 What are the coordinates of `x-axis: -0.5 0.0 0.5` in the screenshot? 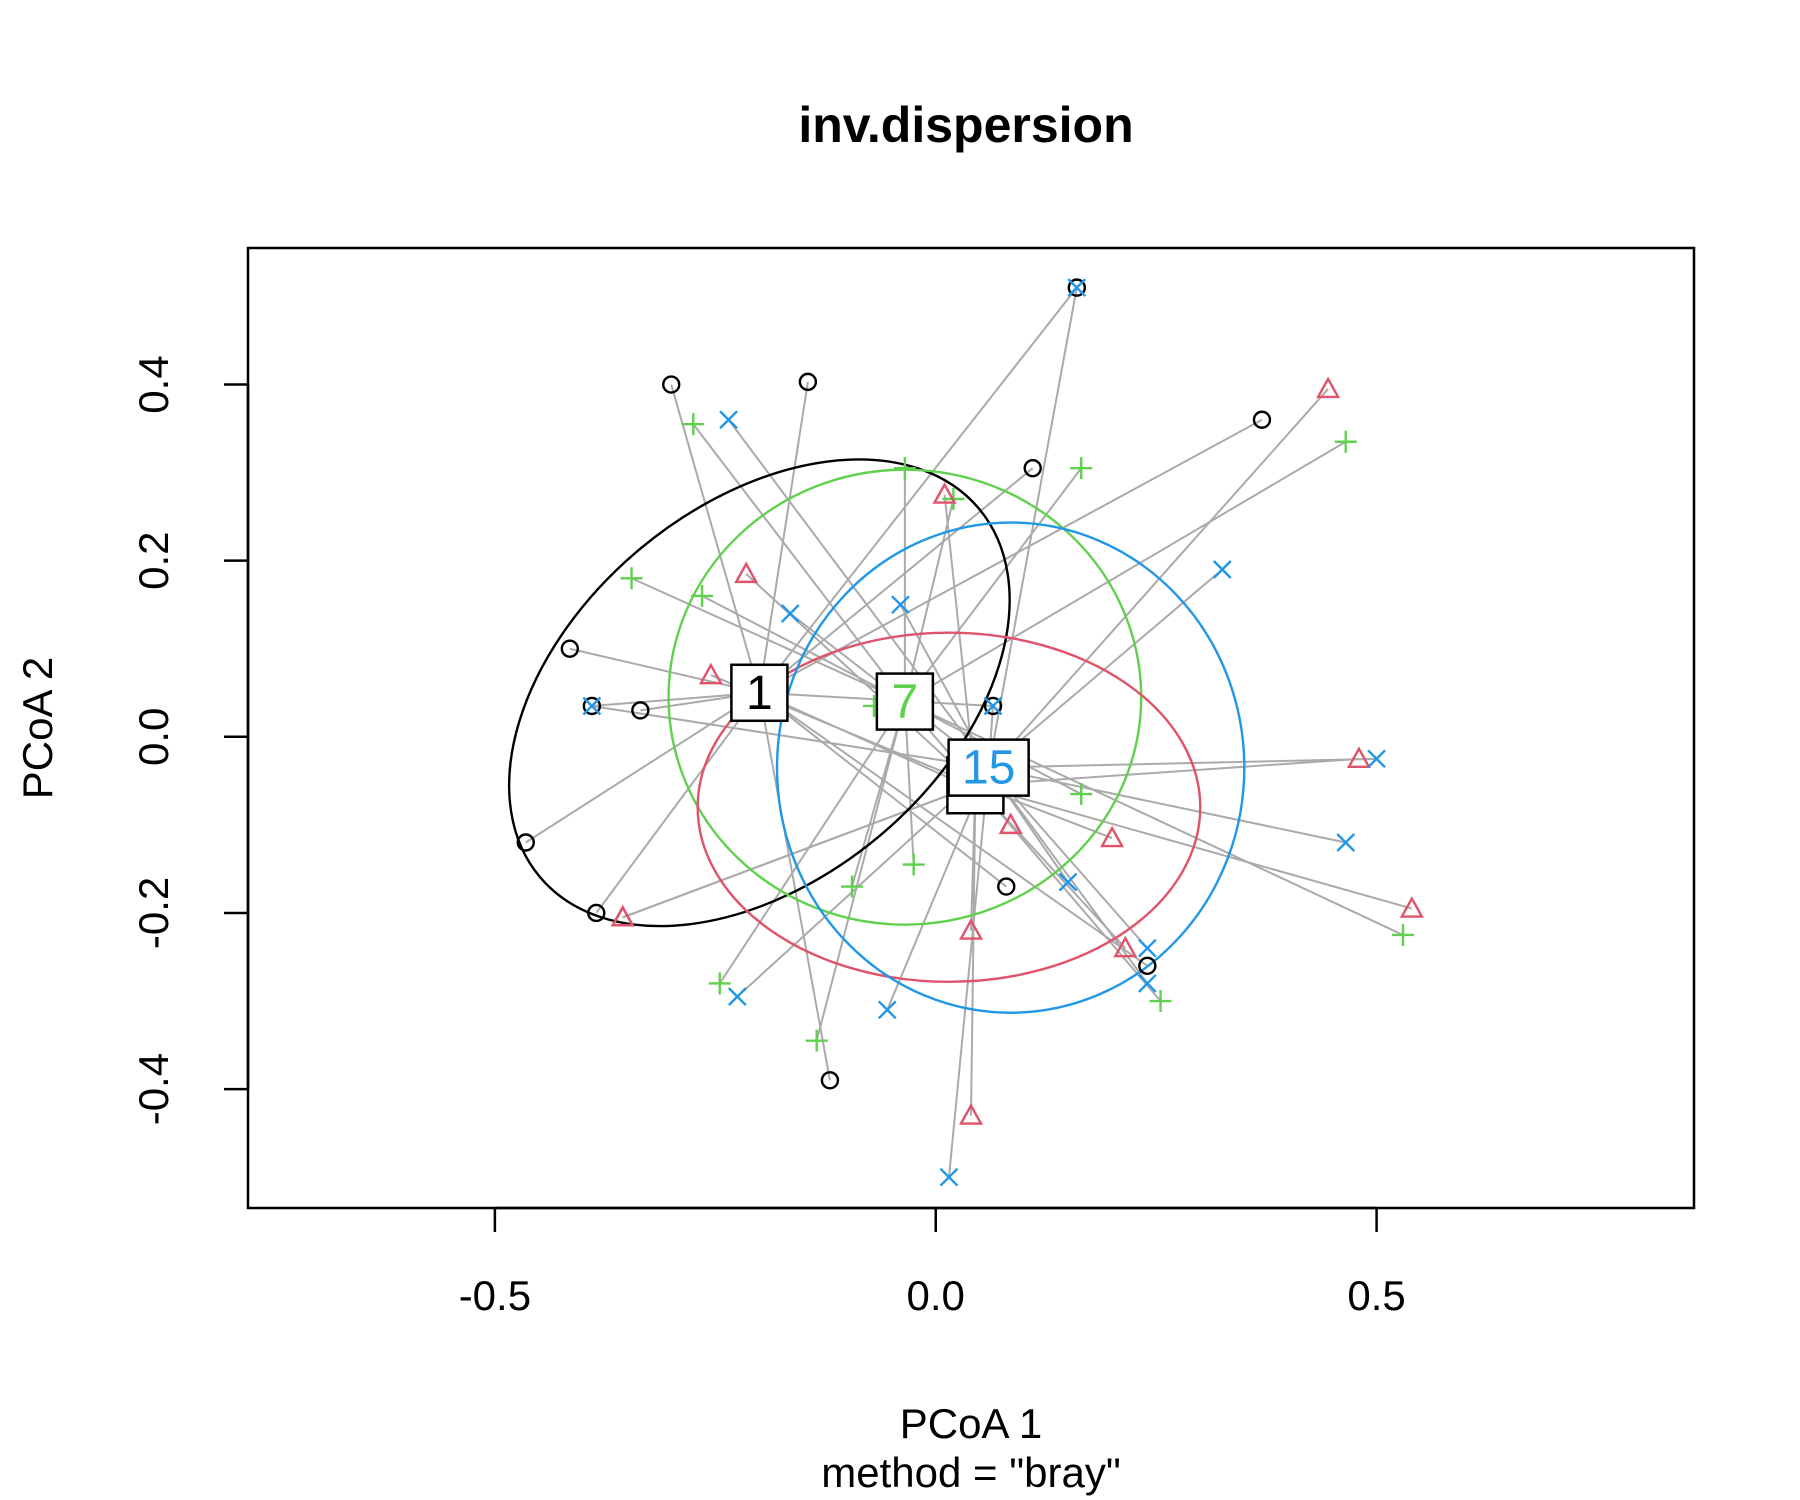 It's located at (932, 1262).